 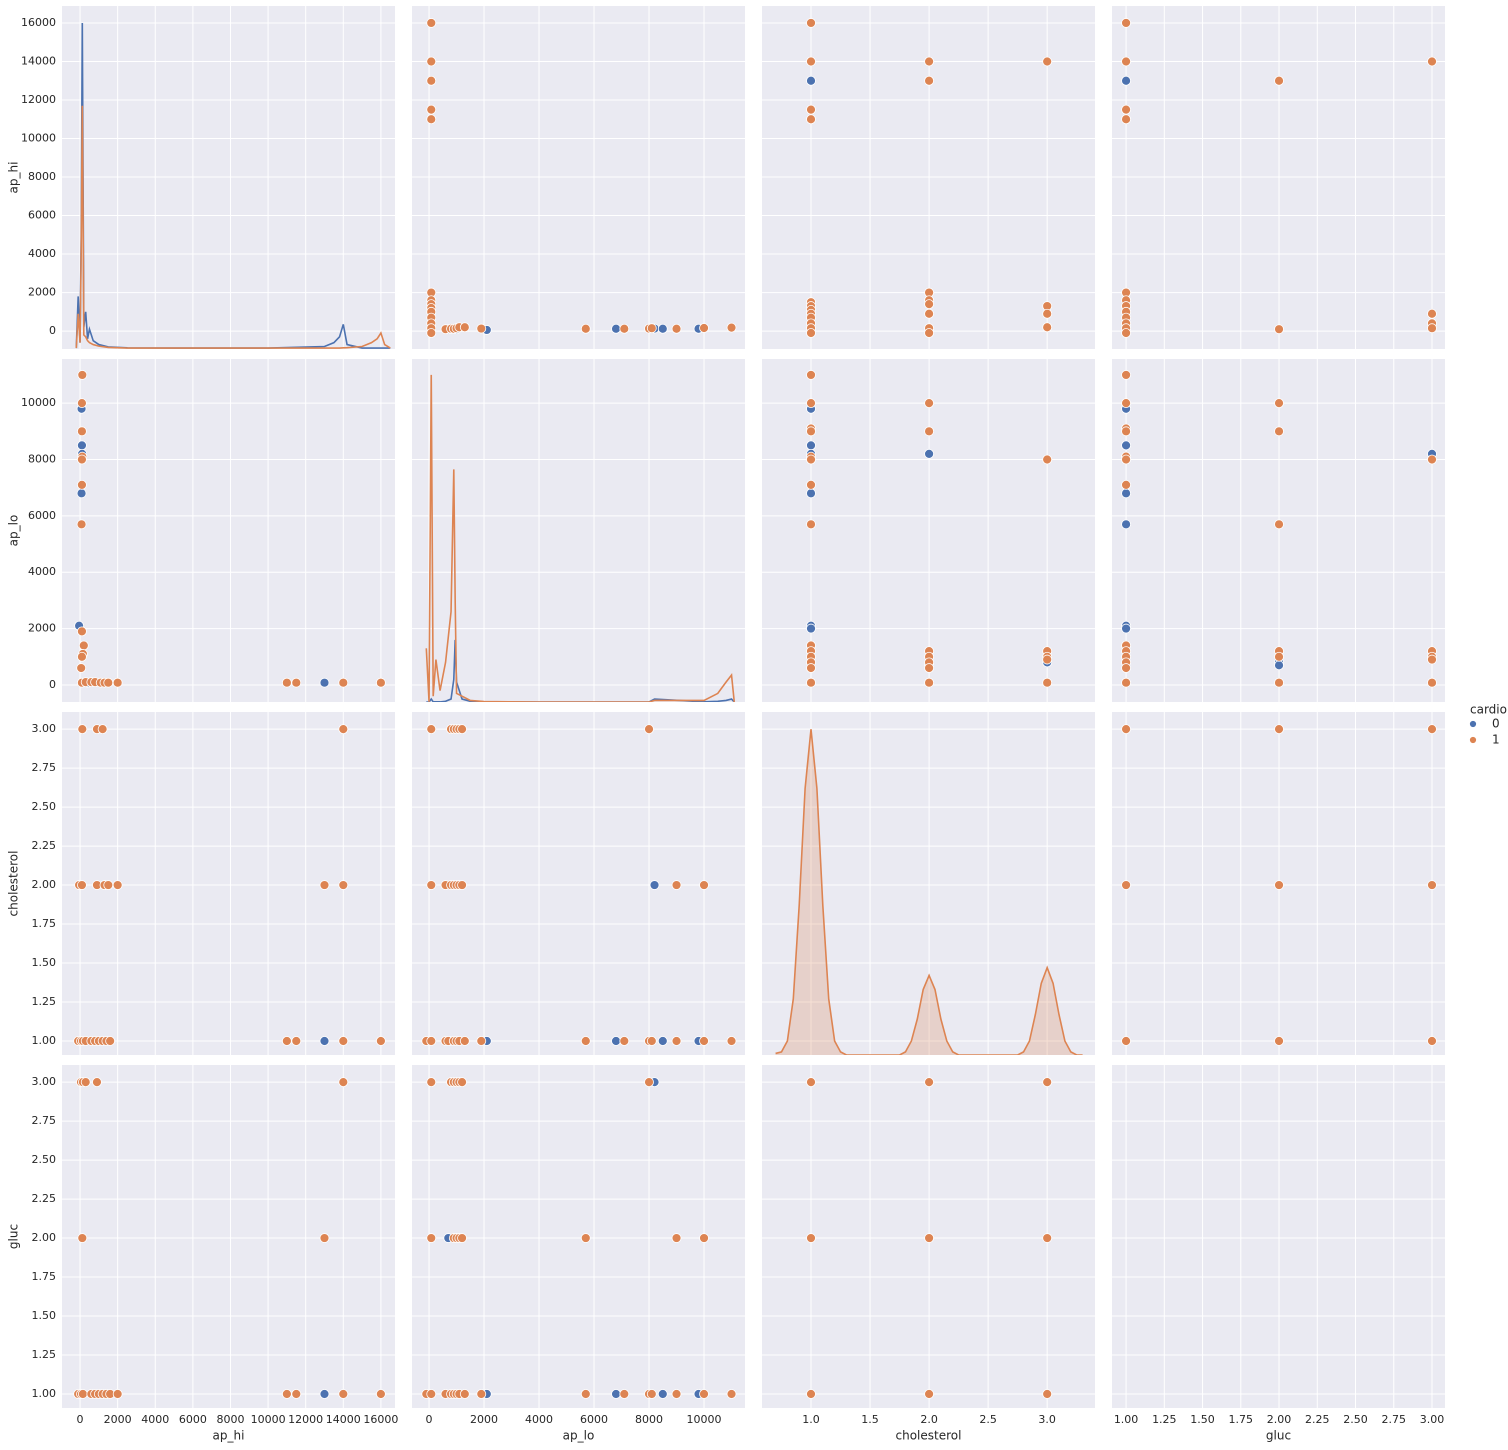 I want to click on x-tick-label: 2.25, so click(x=1317, y=1419).